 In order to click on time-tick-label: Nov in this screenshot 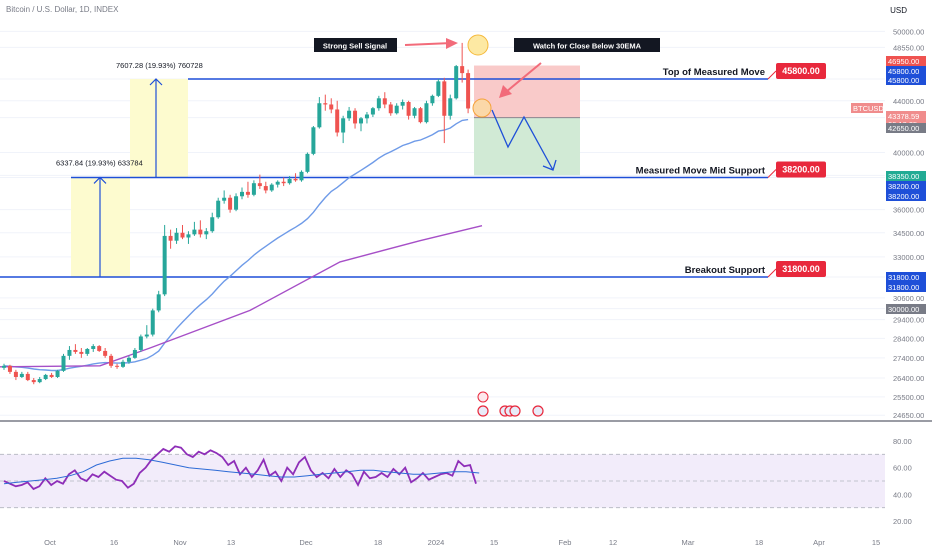, I will do `click(180, 542)`.